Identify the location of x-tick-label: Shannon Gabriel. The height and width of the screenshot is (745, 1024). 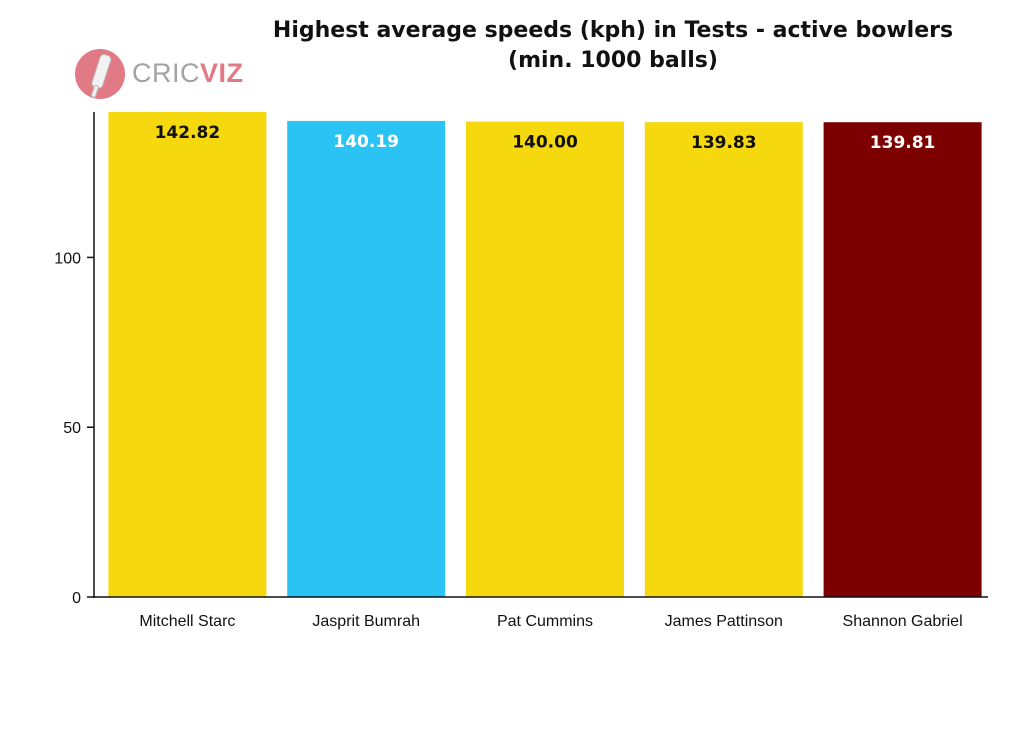
(903, 621).